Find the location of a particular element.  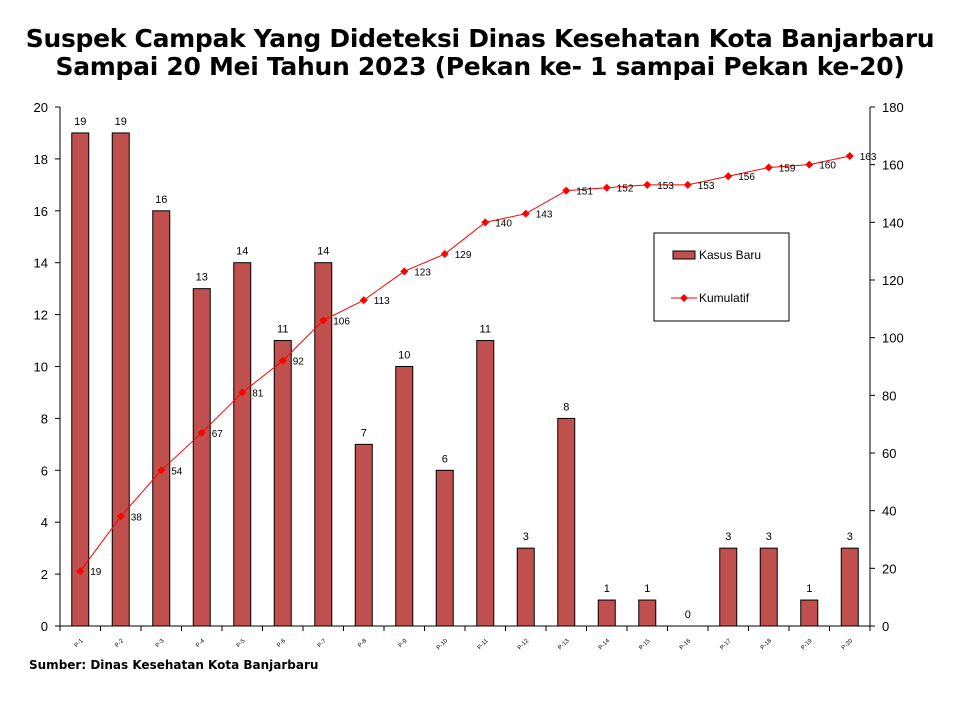

legend-box is located at coordinates (721, 277).